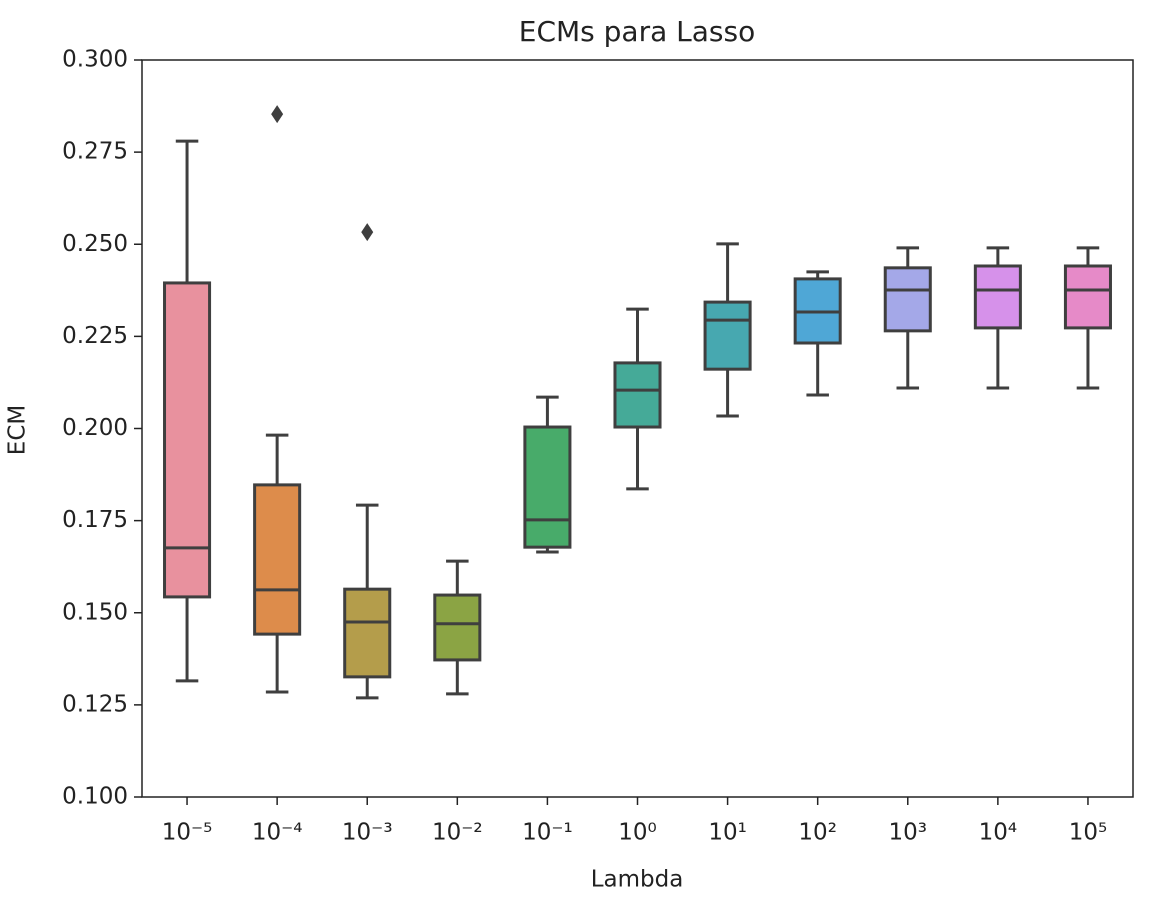 The image size is (1154, 902). Describe the element at coordinates (95, 428) in the screenshot. I see `y-tick-label: 0.200` at that location.